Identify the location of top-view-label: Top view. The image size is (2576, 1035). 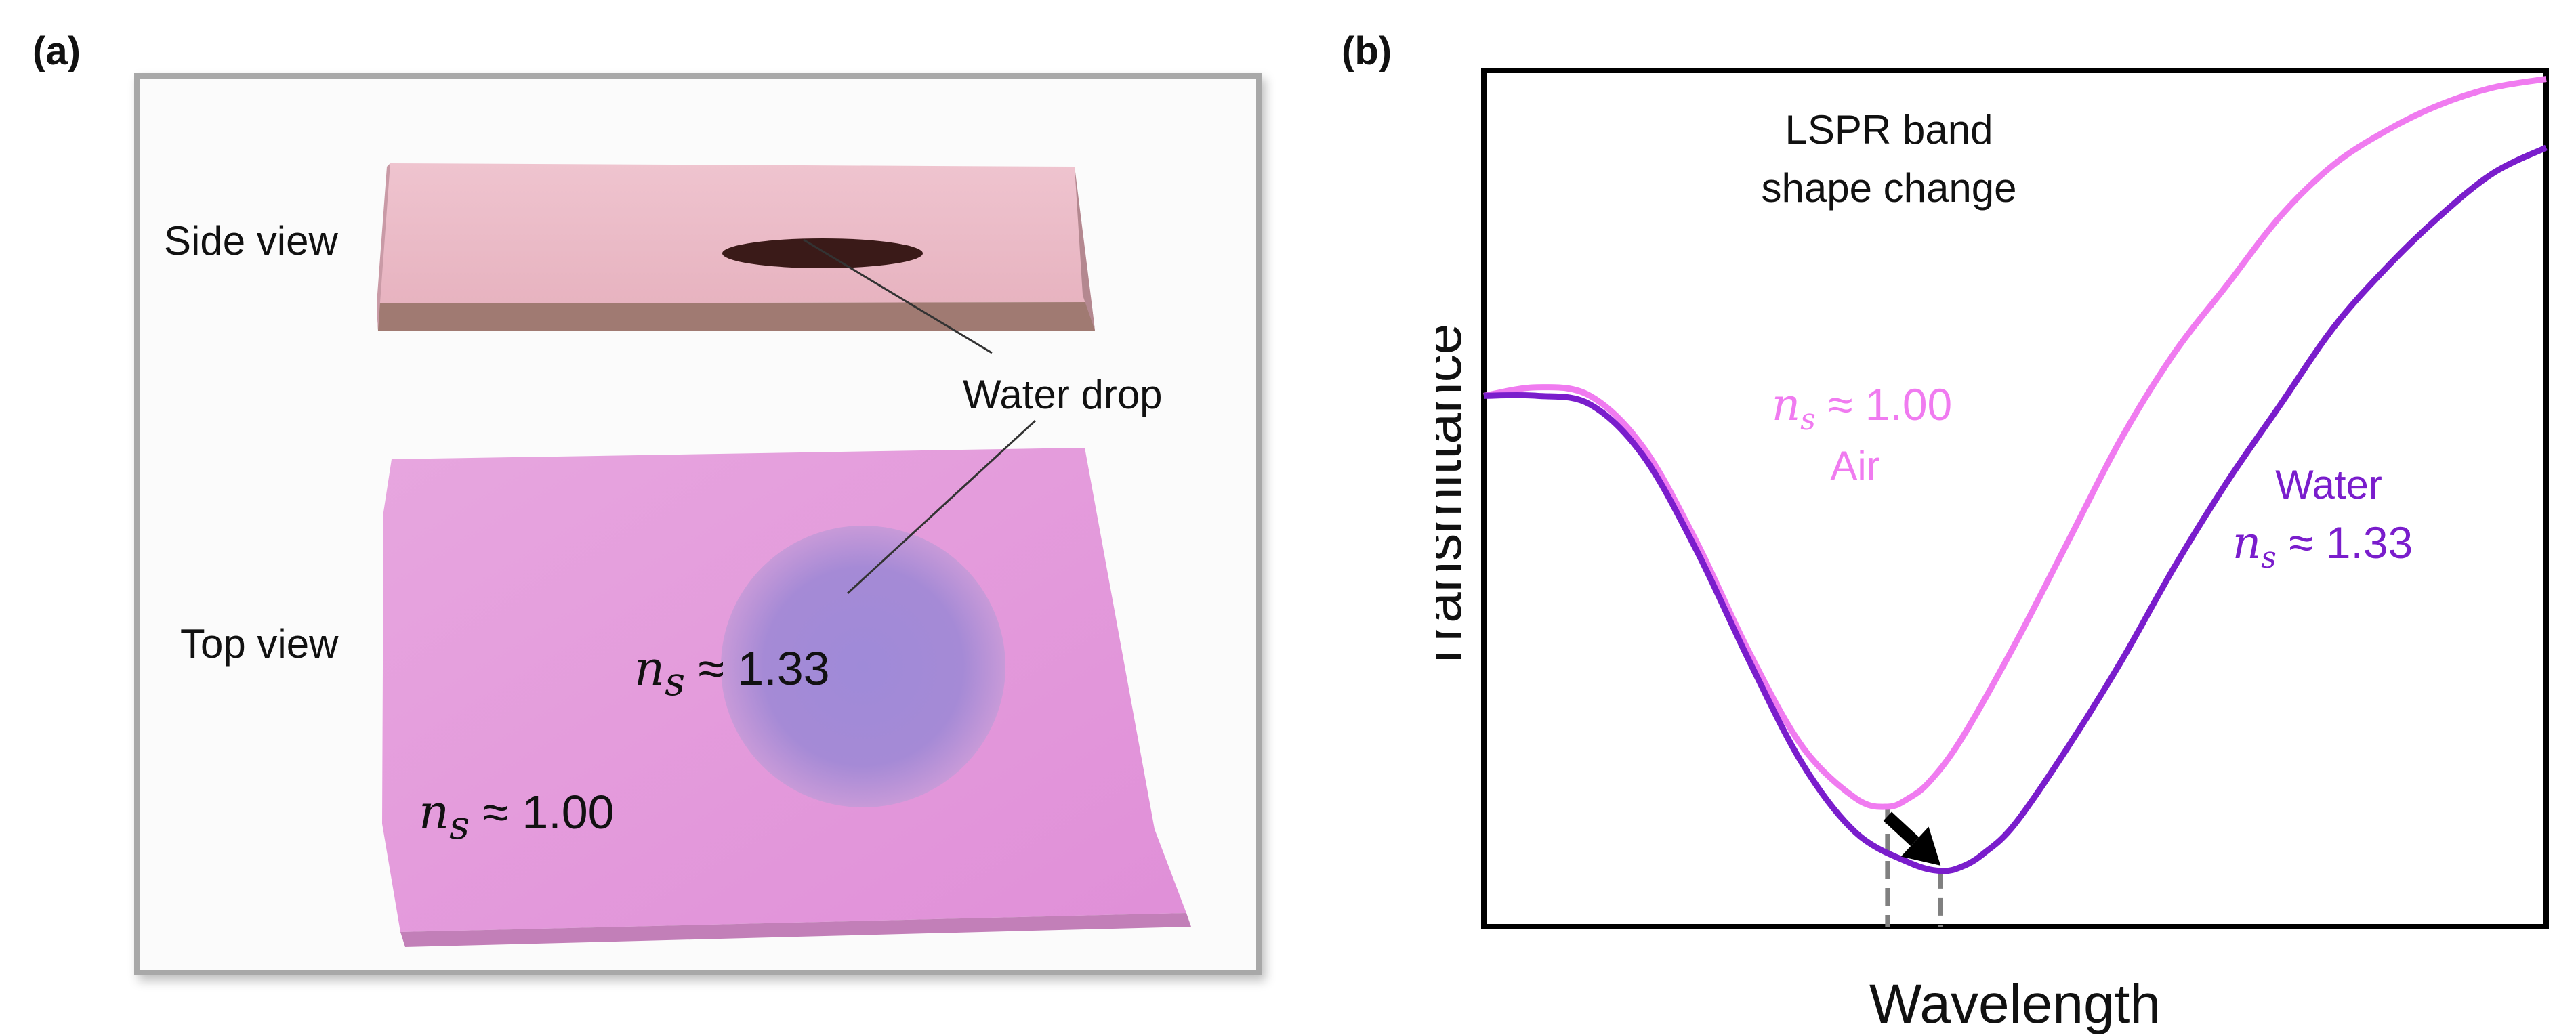
(259, 644).